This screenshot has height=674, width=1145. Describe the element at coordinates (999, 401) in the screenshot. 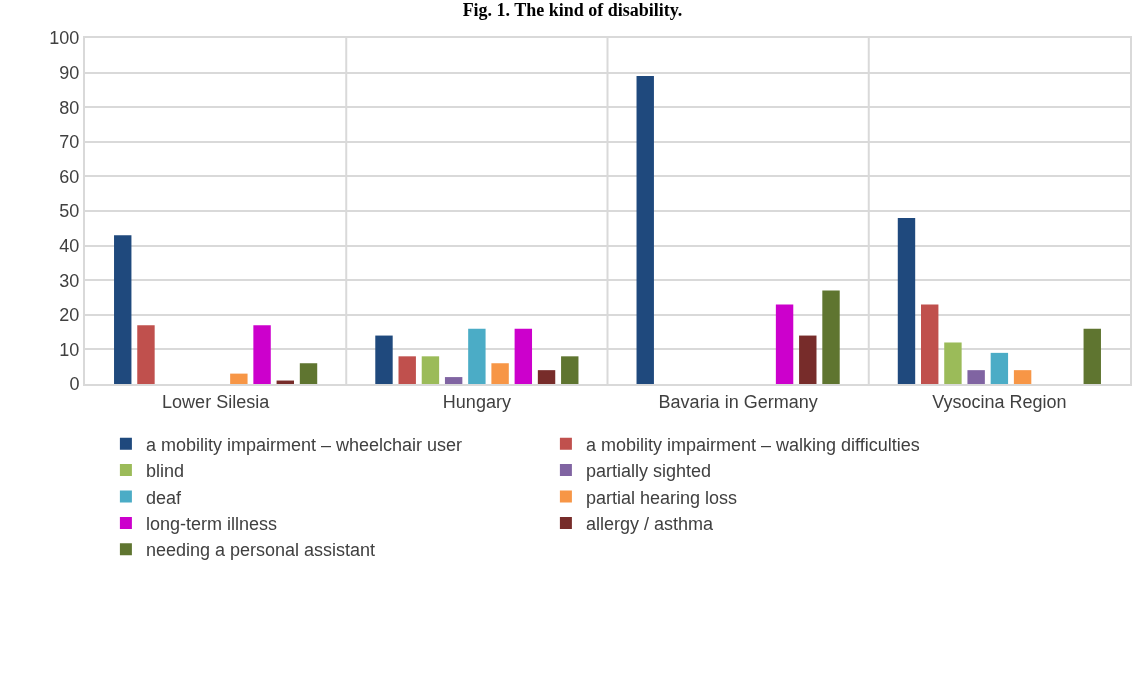

I see `x-tick-label: Vysocina Region` at that location.